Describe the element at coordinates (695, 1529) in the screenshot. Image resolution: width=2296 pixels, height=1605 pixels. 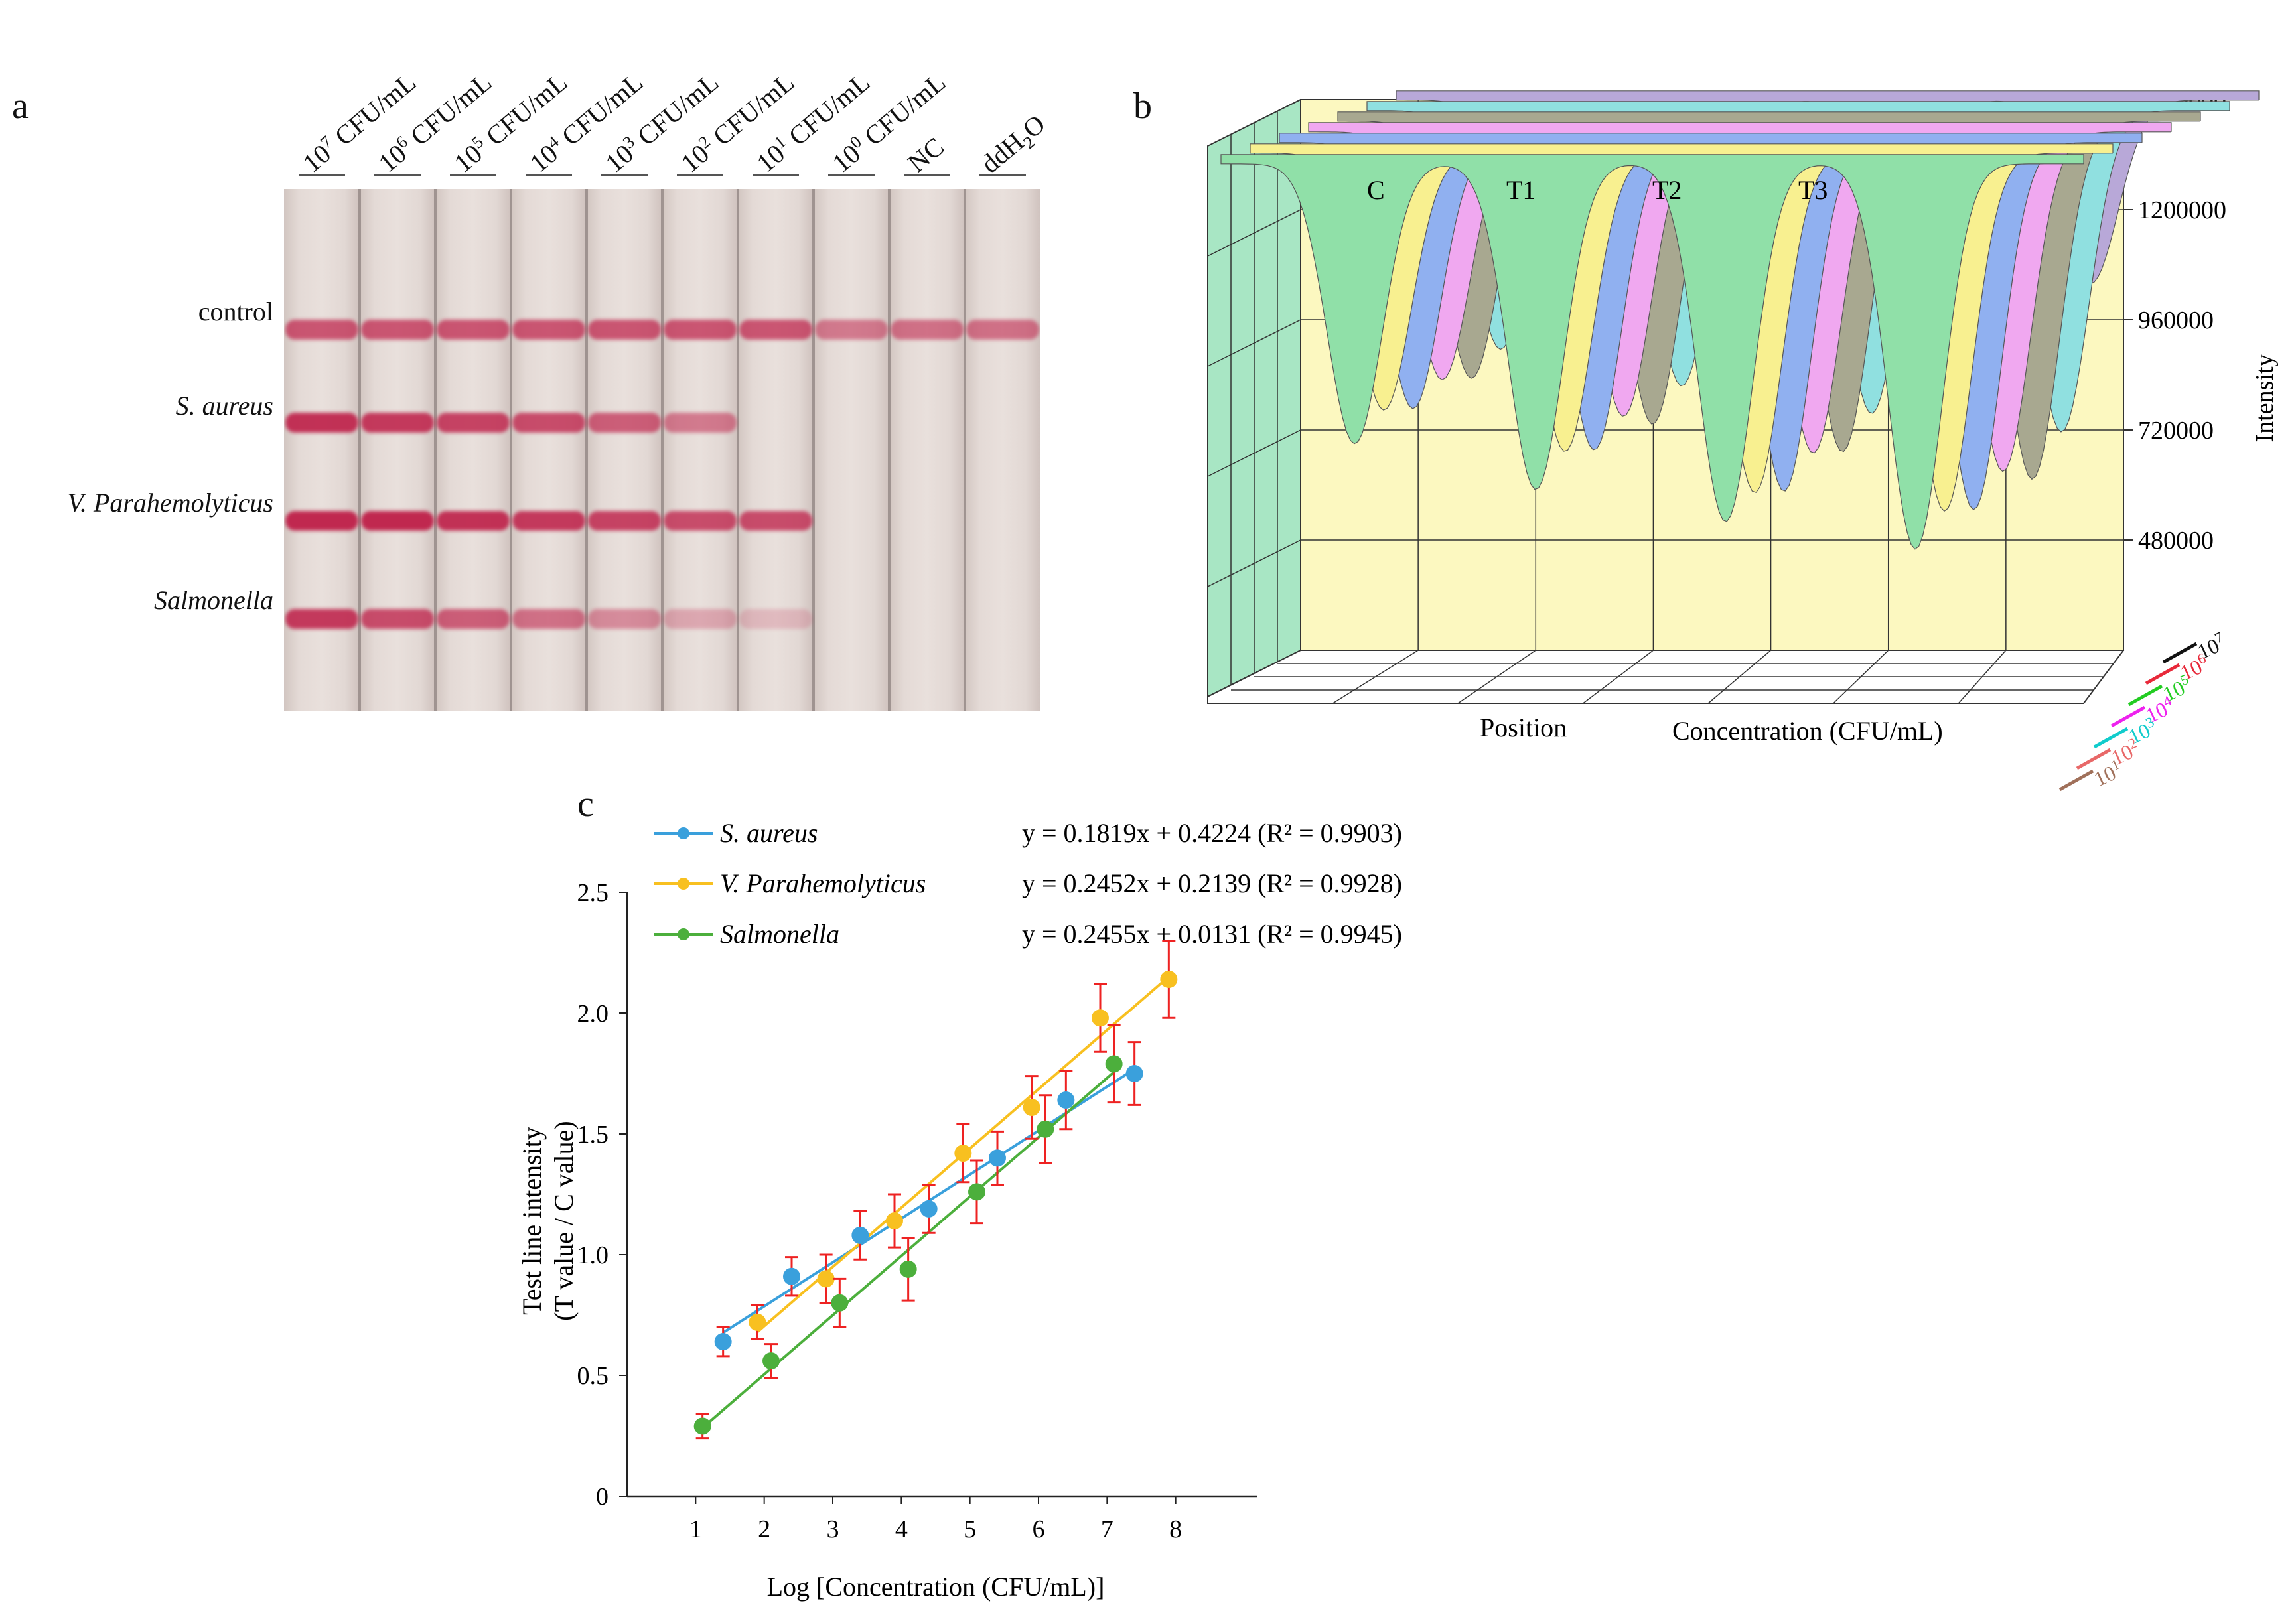
I see `x-tick-label: 1` at that location.